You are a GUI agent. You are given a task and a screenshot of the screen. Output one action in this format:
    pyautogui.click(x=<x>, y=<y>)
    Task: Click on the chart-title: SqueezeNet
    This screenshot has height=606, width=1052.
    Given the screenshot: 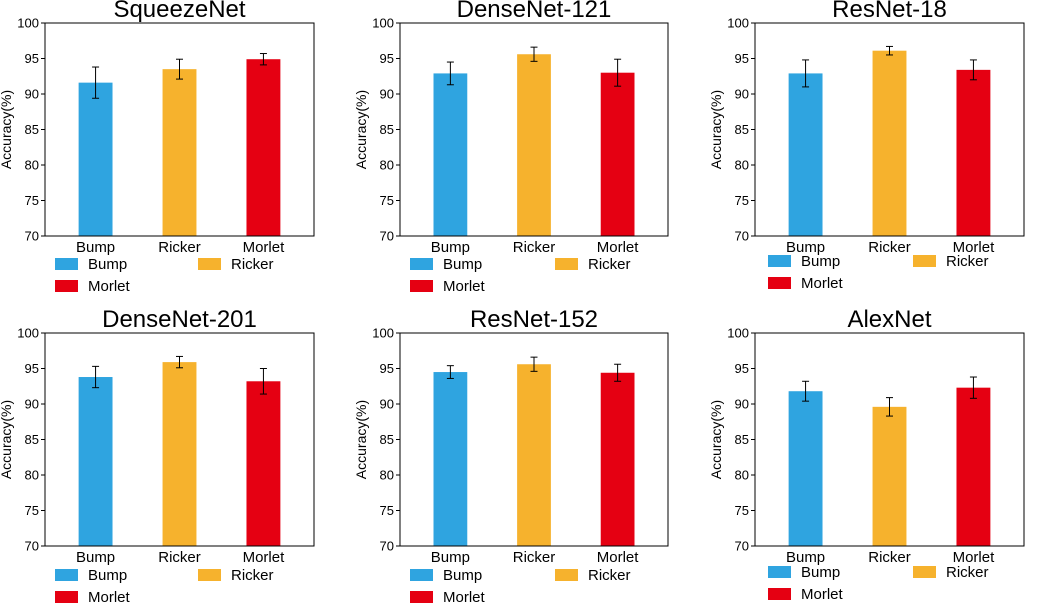 What is the action you would take?
    pyautogui.click(x=179, y=11)
    